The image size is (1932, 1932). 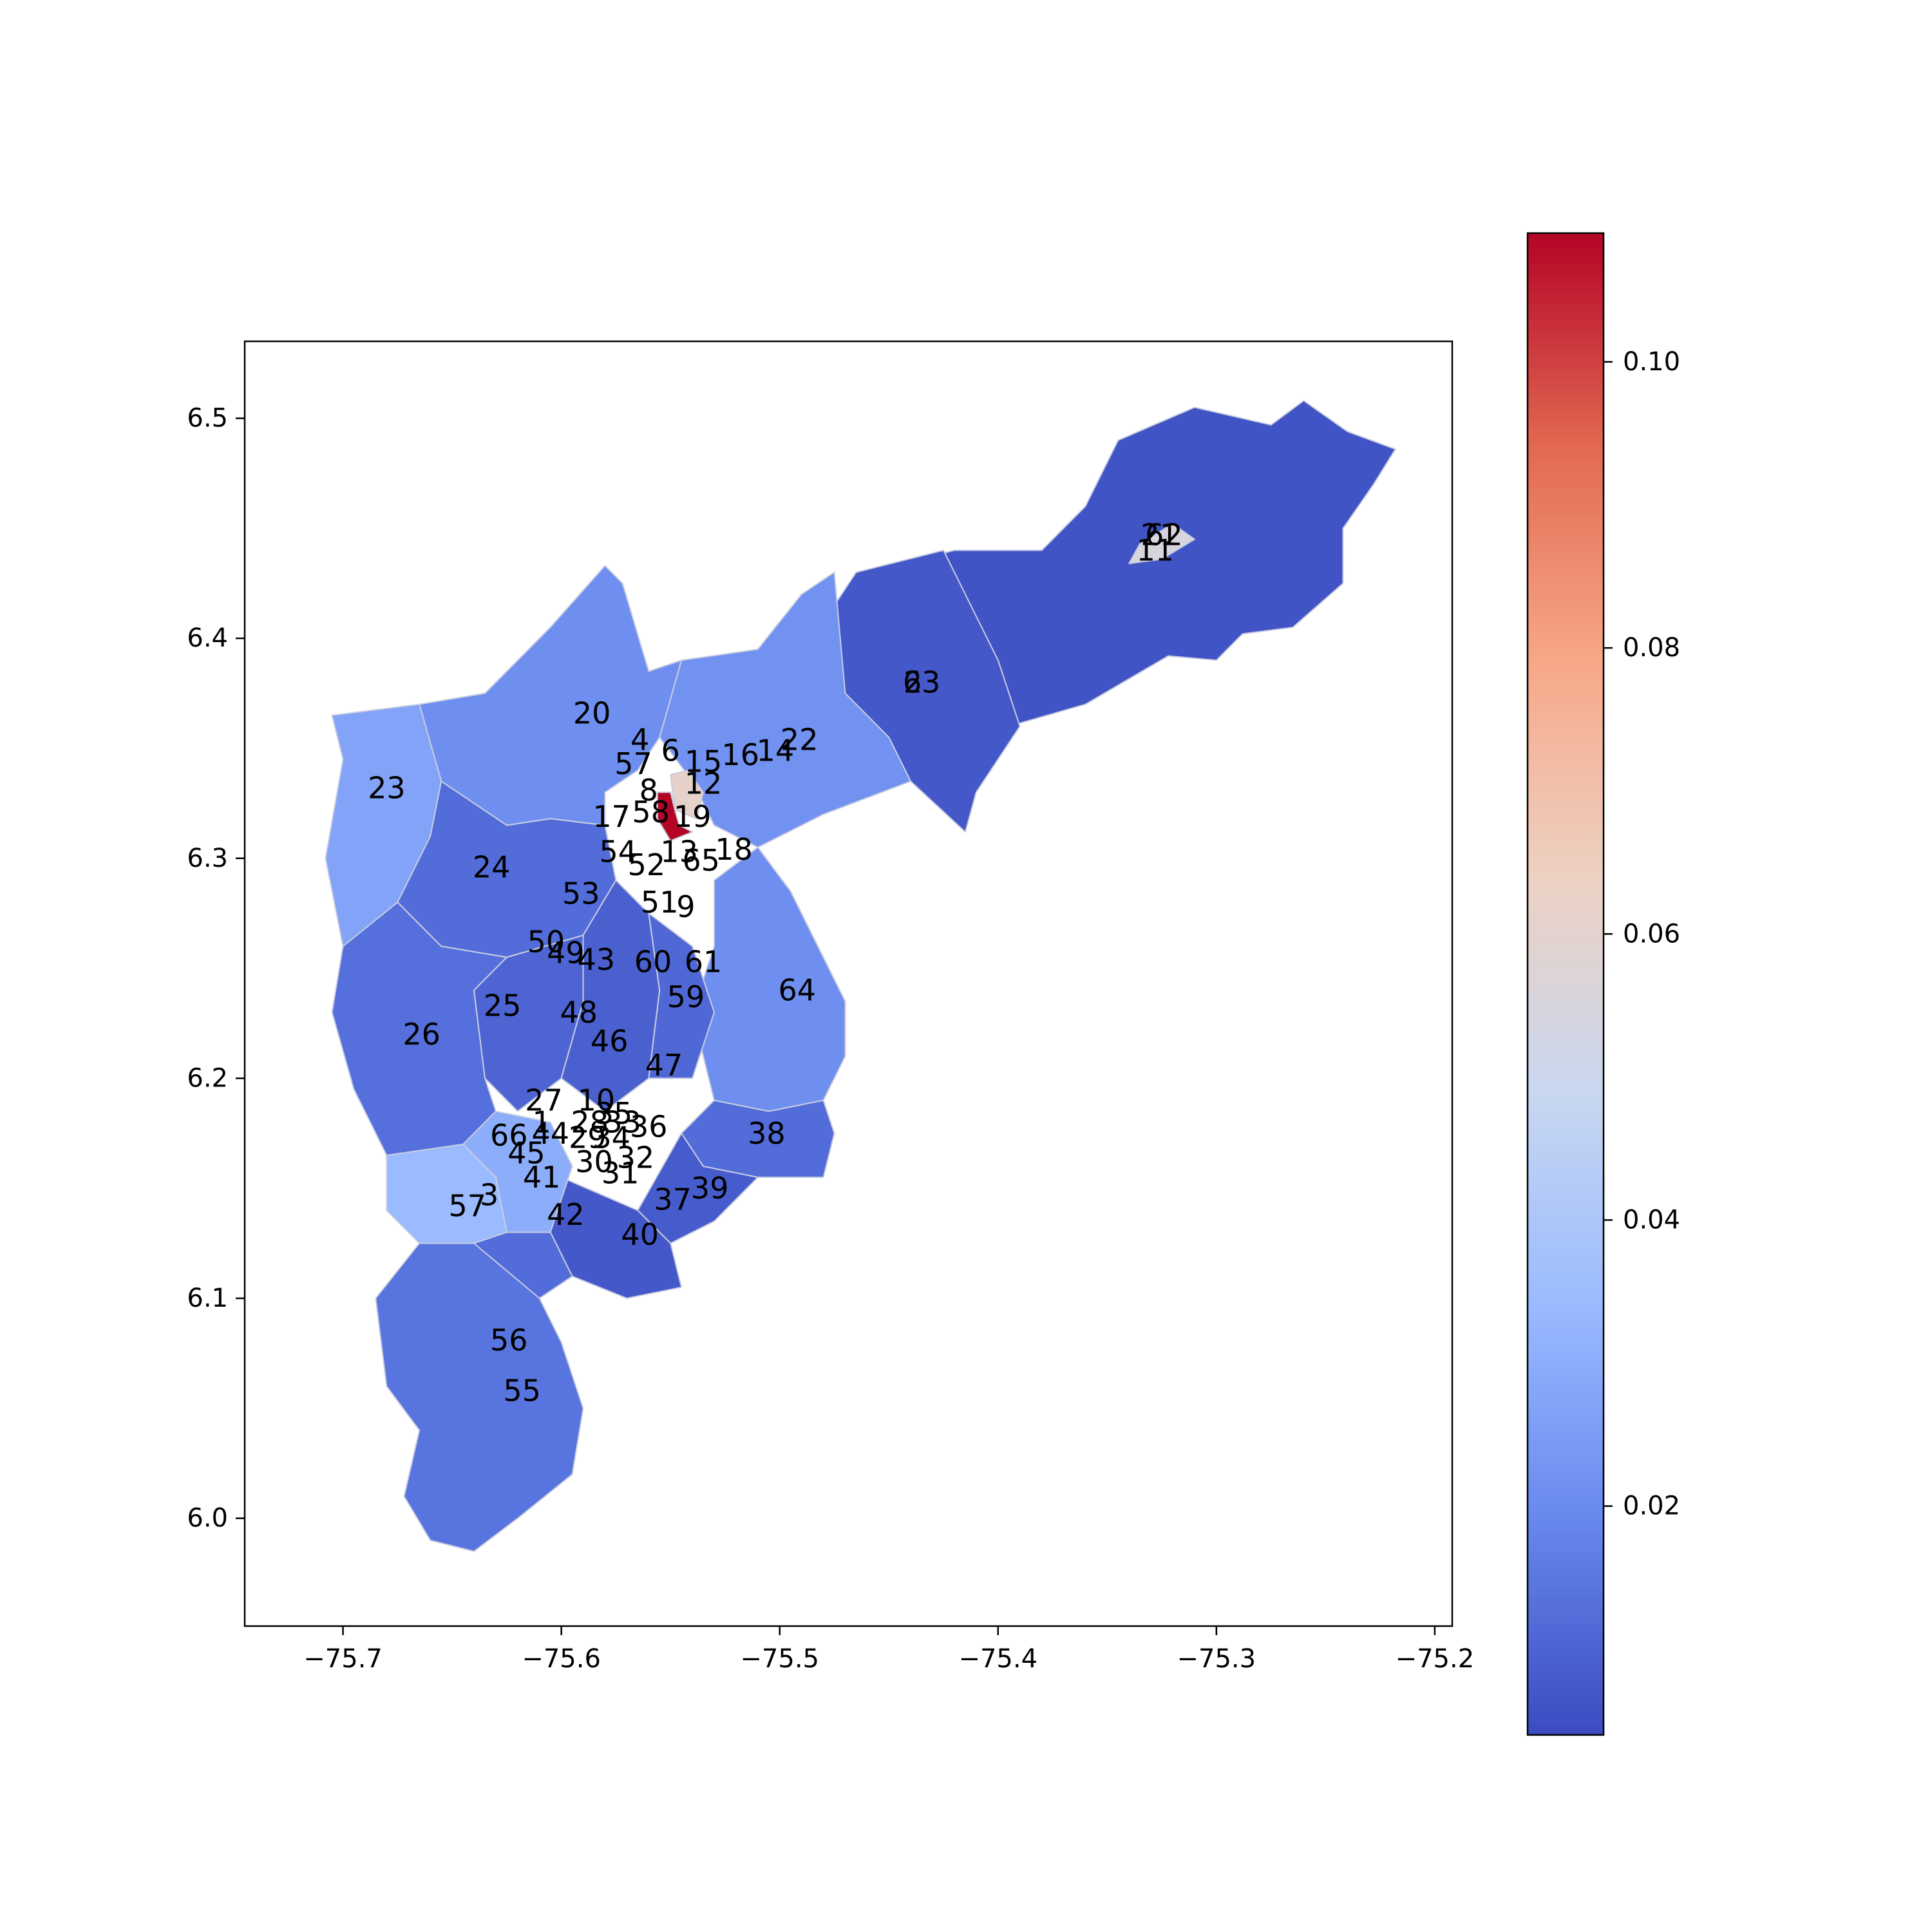 What do you see at coordinates (619, 852) in the screenshot?
I see `region-label-54: 54` at bounding box center [619, 852].